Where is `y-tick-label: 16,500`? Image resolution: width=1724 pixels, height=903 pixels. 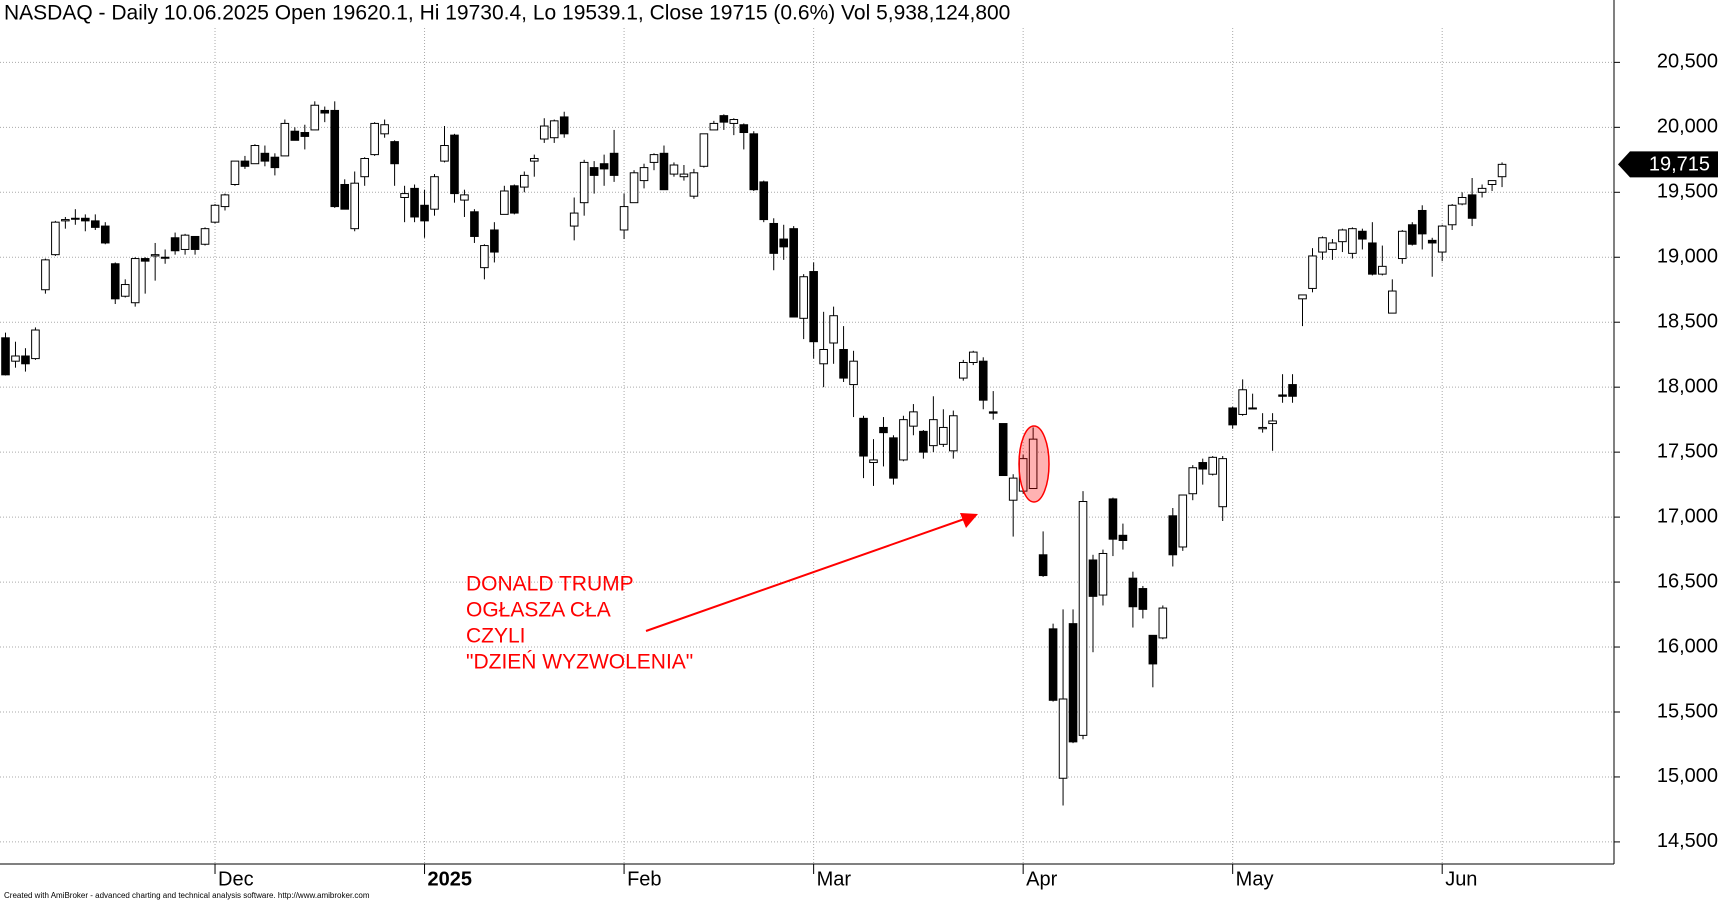 y-tick-label: 16,500 is located at coordinates (1687, 581).